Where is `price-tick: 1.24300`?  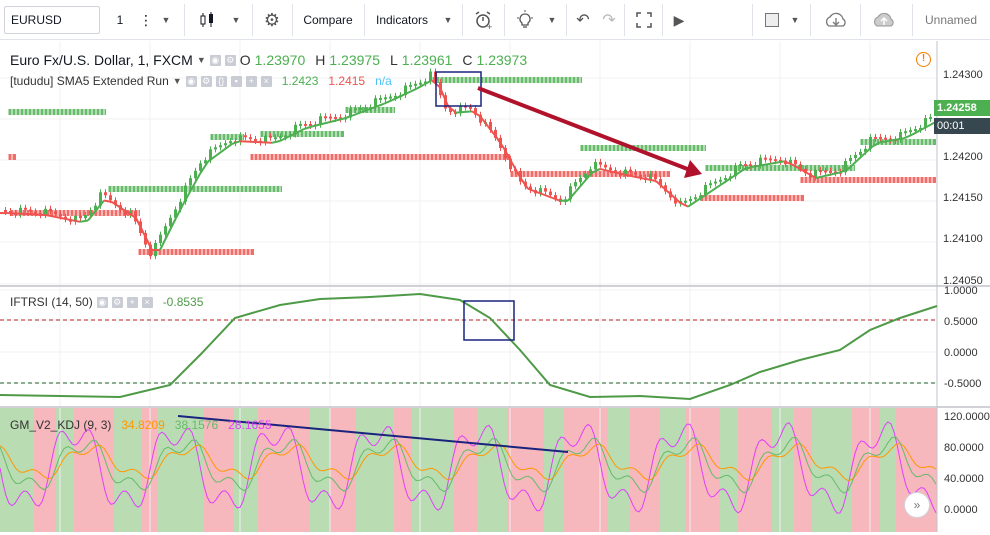
price-tick: 1.24300 is located at coordinates (963, 75).